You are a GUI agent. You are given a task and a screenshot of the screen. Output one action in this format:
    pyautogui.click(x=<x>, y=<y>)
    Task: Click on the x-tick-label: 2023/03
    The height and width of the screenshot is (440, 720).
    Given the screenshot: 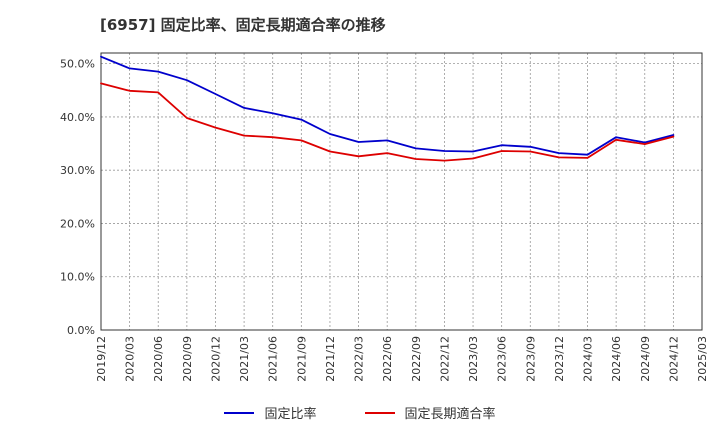 What is the action you would take?
    pyautogui.click(x=473, y=359)
    